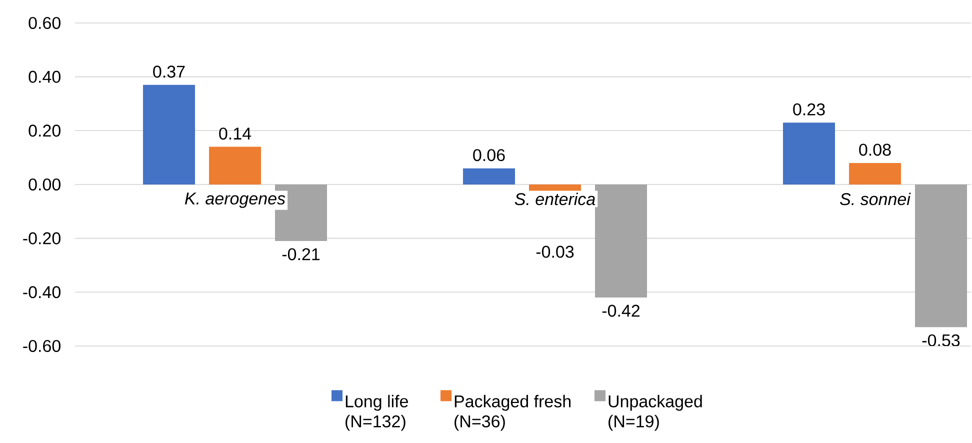  I want to click on x-tick-label: S. sonnei, so click(875, 199).